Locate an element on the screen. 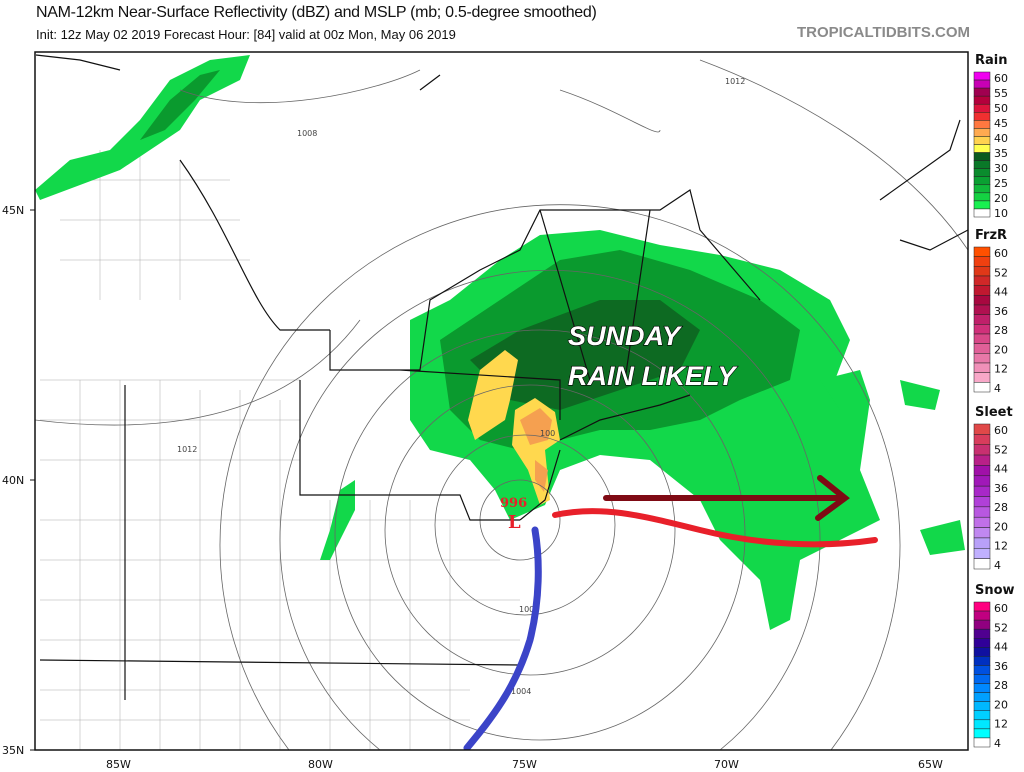 The width and height of the screenshot is (1024, 772). lat-label: 35N is located at coordinates (13, 750).